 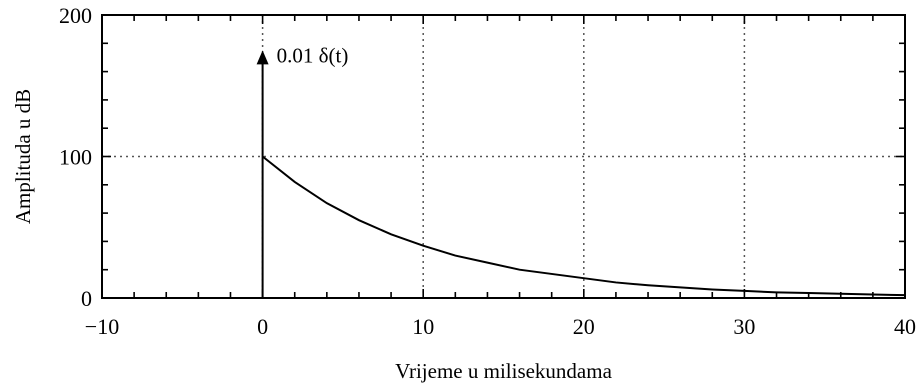 I want to click on impulse-annotation: 0.01 δ(t), so click(x=313, y=55).